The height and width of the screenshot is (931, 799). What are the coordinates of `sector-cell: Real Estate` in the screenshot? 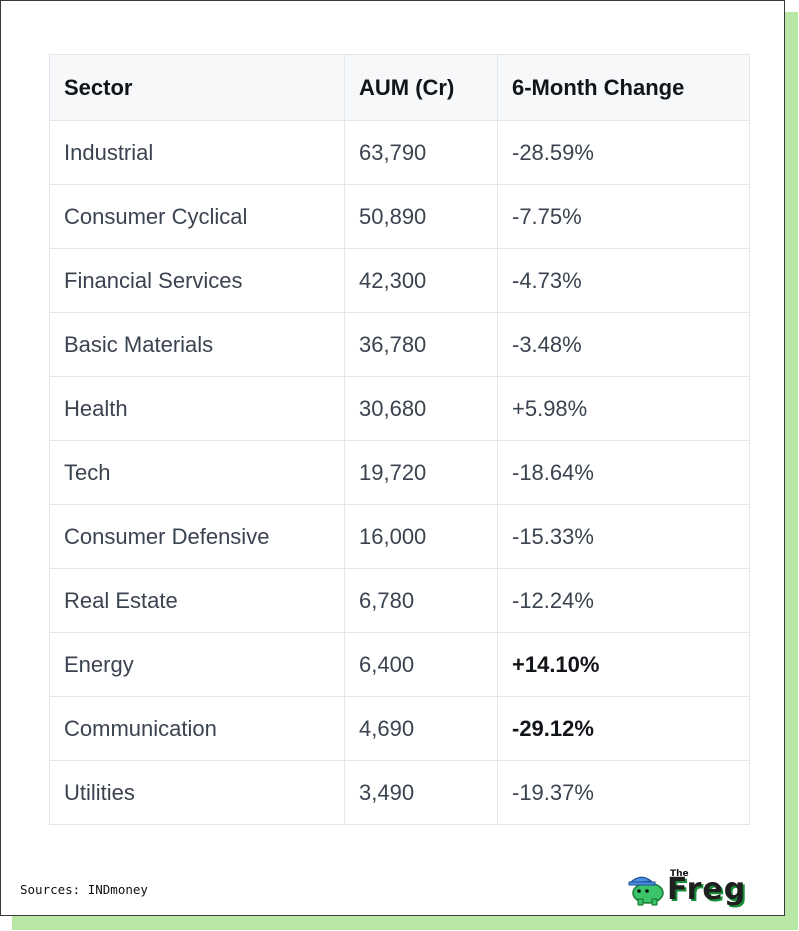 It's located at (197, 600).